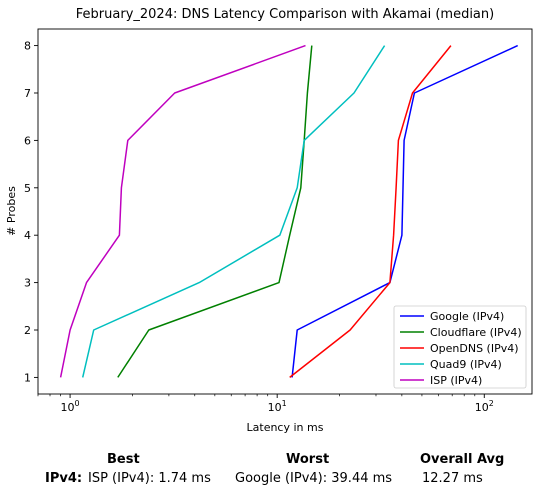 The width and height of the screenshot is (541, 496). What do you see at coordinates (27, 46) in the screenshot?
I see `y-tick-label-7: 8` at bounding box center [27, 46].